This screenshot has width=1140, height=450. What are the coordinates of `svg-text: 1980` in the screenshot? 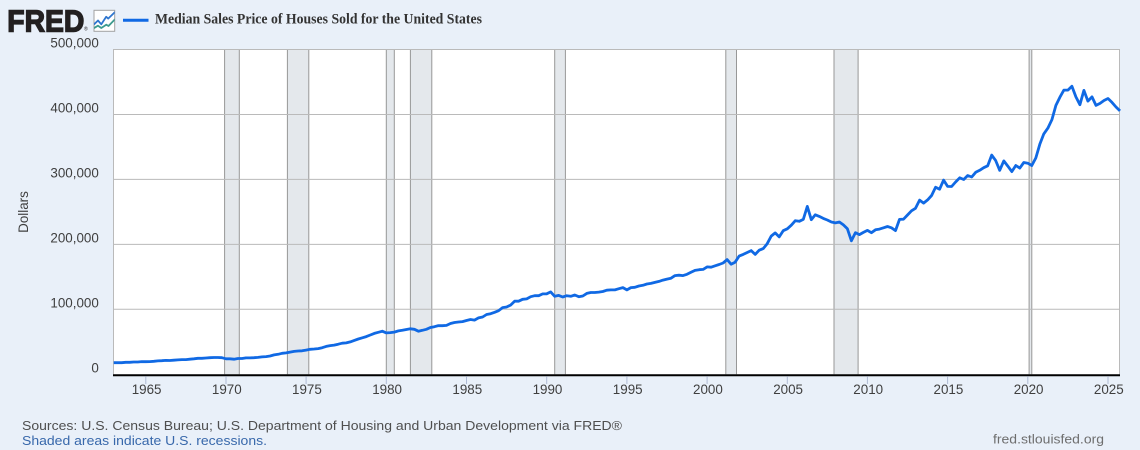 It's located at (387, 389).